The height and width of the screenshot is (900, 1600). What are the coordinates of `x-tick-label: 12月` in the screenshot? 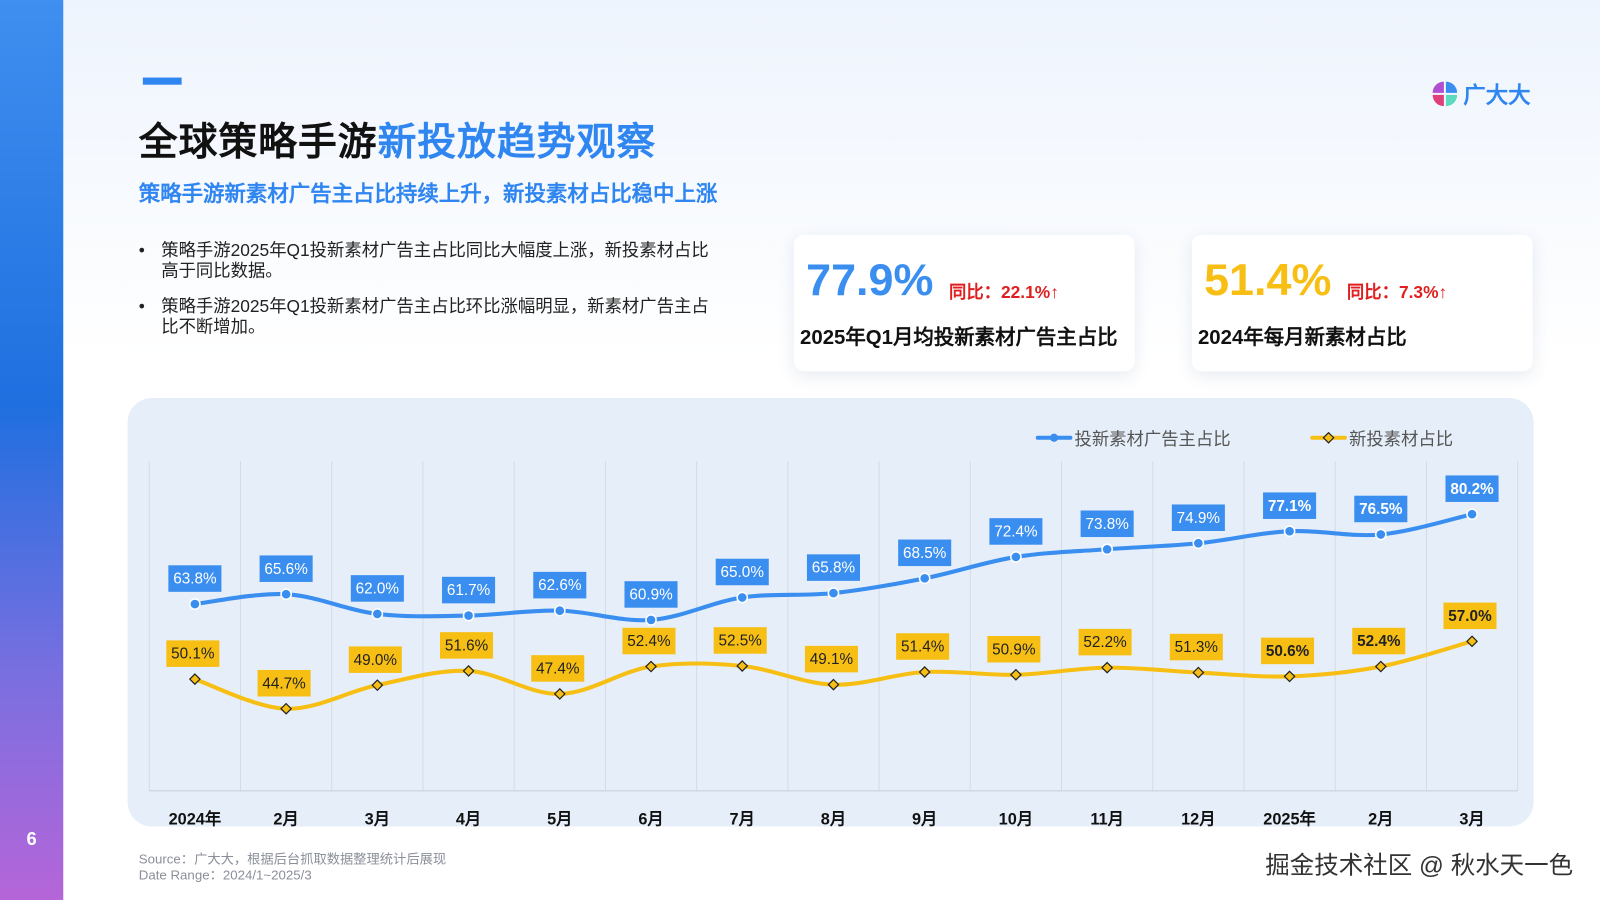 It's located at (1198, 819).